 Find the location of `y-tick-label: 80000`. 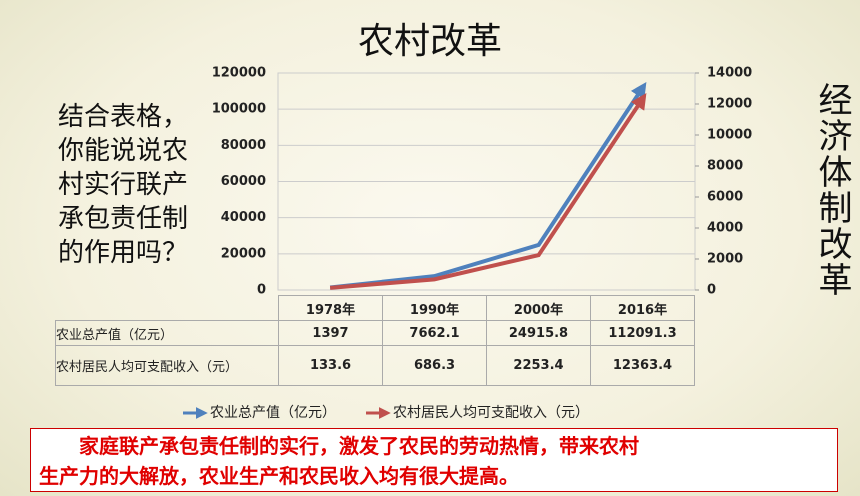

y-tick-label: 80000 is located at coordinates (243, 145).